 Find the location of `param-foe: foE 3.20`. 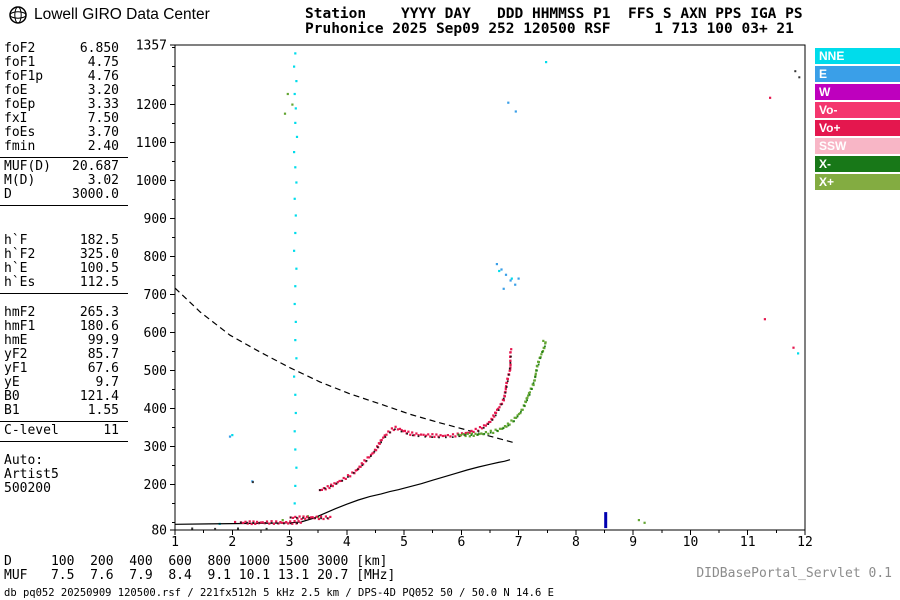

param-foe: foE 3.20 is located at coordinates (64, 91).